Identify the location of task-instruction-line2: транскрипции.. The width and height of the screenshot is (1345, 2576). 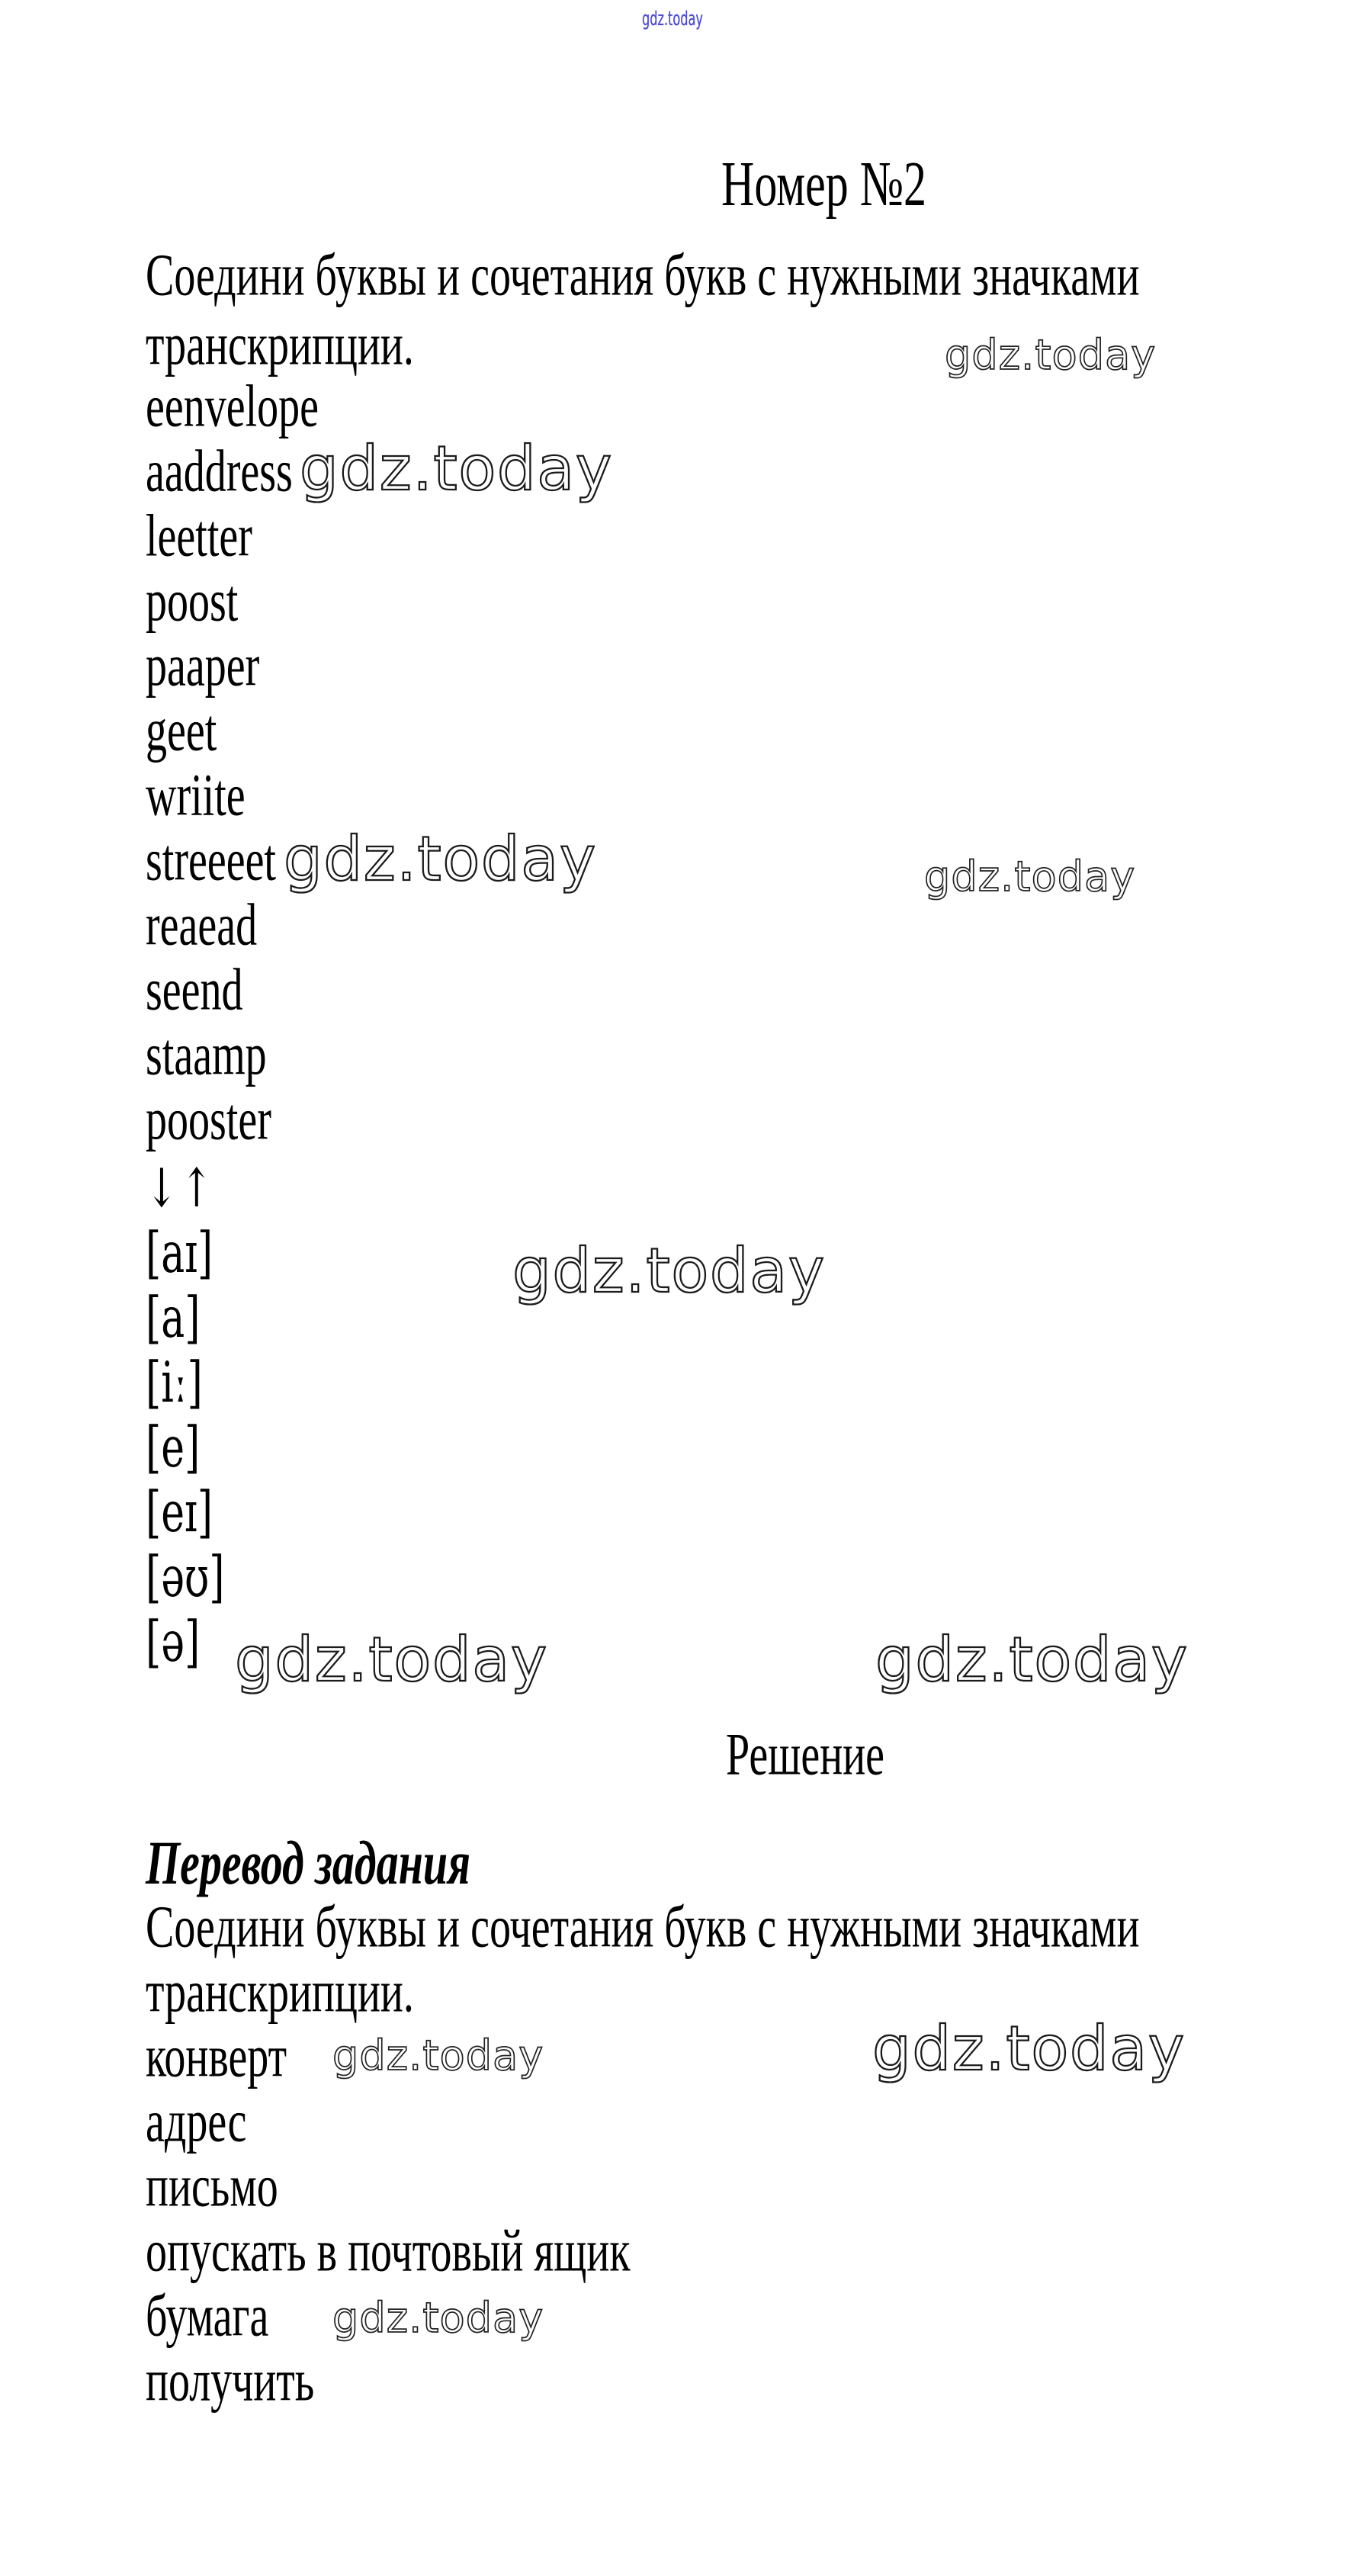
(280, 344).